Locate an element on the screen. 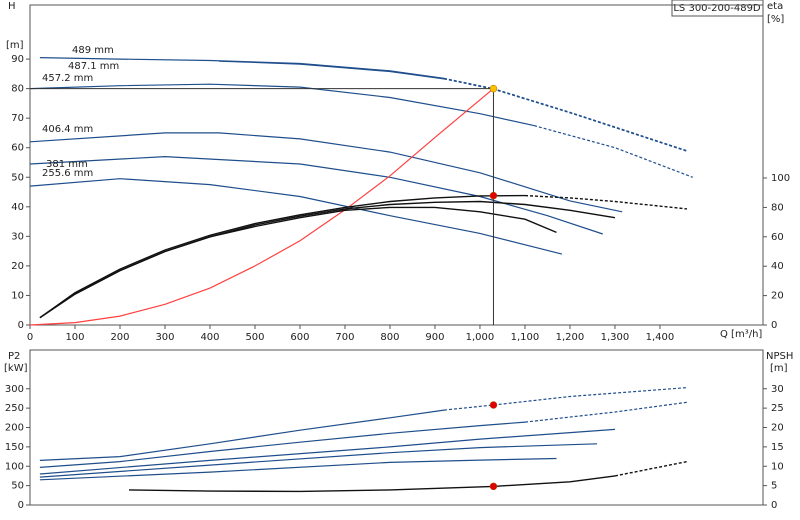 The width and height of the screenshot is (800, 520). y-tick-label: 70 is located at coordinates (17, 118).